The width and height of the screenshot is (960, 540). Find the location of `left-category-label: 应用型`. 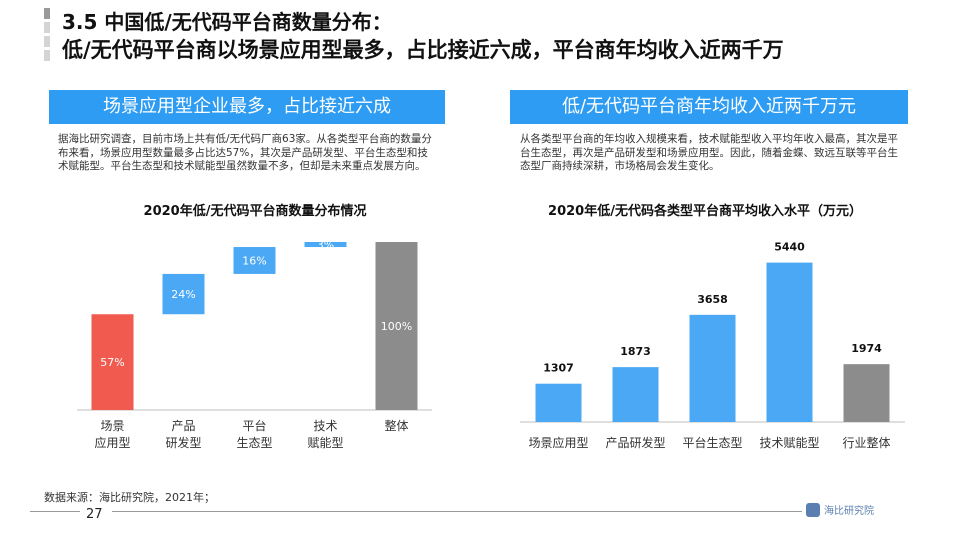

left-category-label: 应用型 is located at coordinates (112, 442).